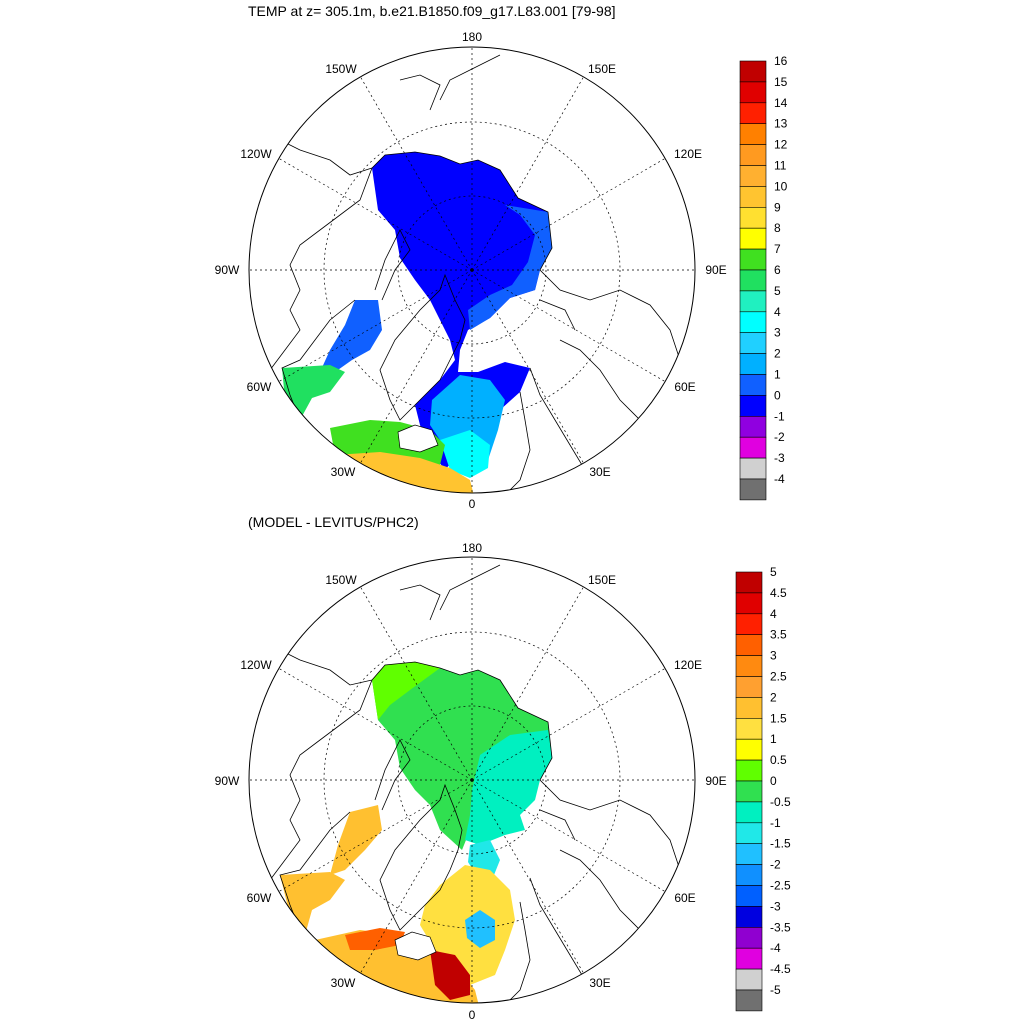 The width and height of the screenshot is (1024, 1024). I want to click on colorbar-tick-label: 8, so click(777, 228).